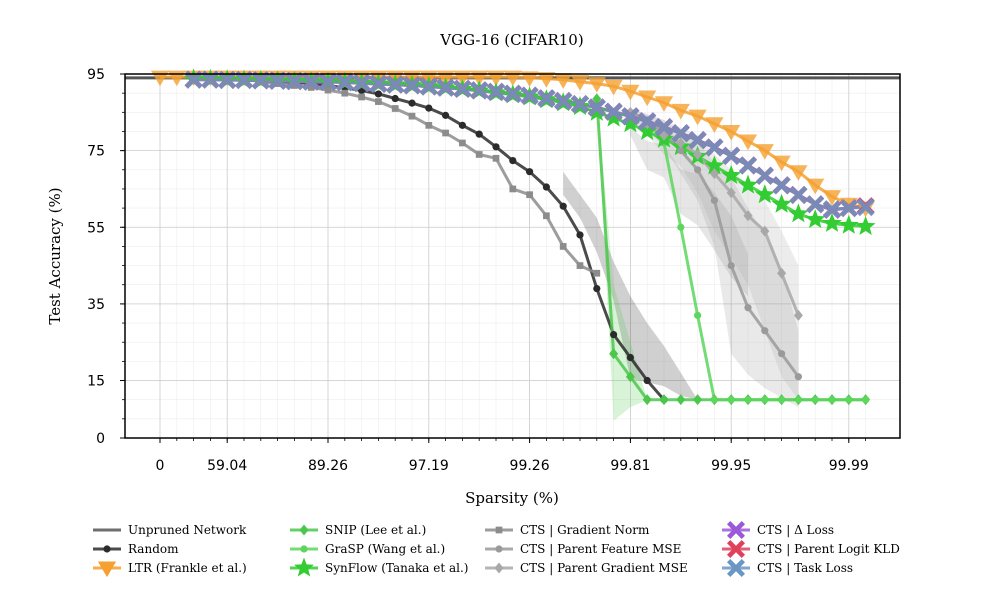  Describe the element at coordinates (811, 549) in the screenshot. I see `legend-entry: CTS | Parent Logit KLD` at that location.